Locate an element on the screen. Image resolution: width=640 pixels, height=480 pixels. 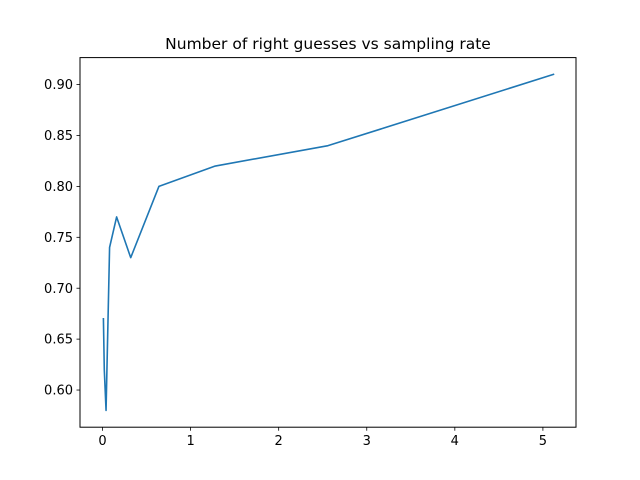
x-tick-label: 4 is located at coordinates (455, 441).